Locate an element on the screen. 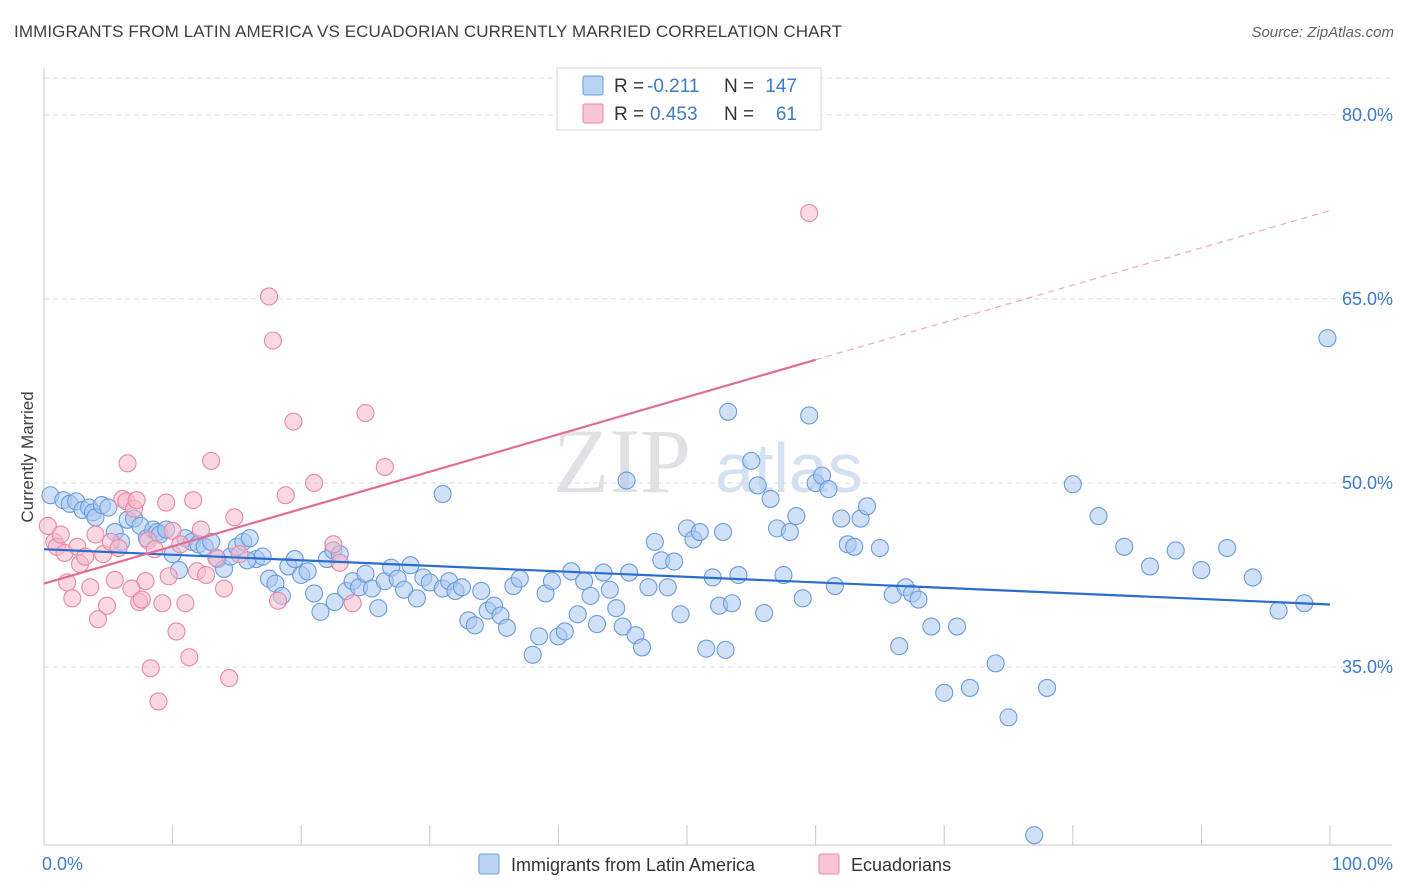 This screenshot has height=892, width=1406. bottom-legend-label-latin-america: Immigrants from Latin America is located at coordinates (633, 865).